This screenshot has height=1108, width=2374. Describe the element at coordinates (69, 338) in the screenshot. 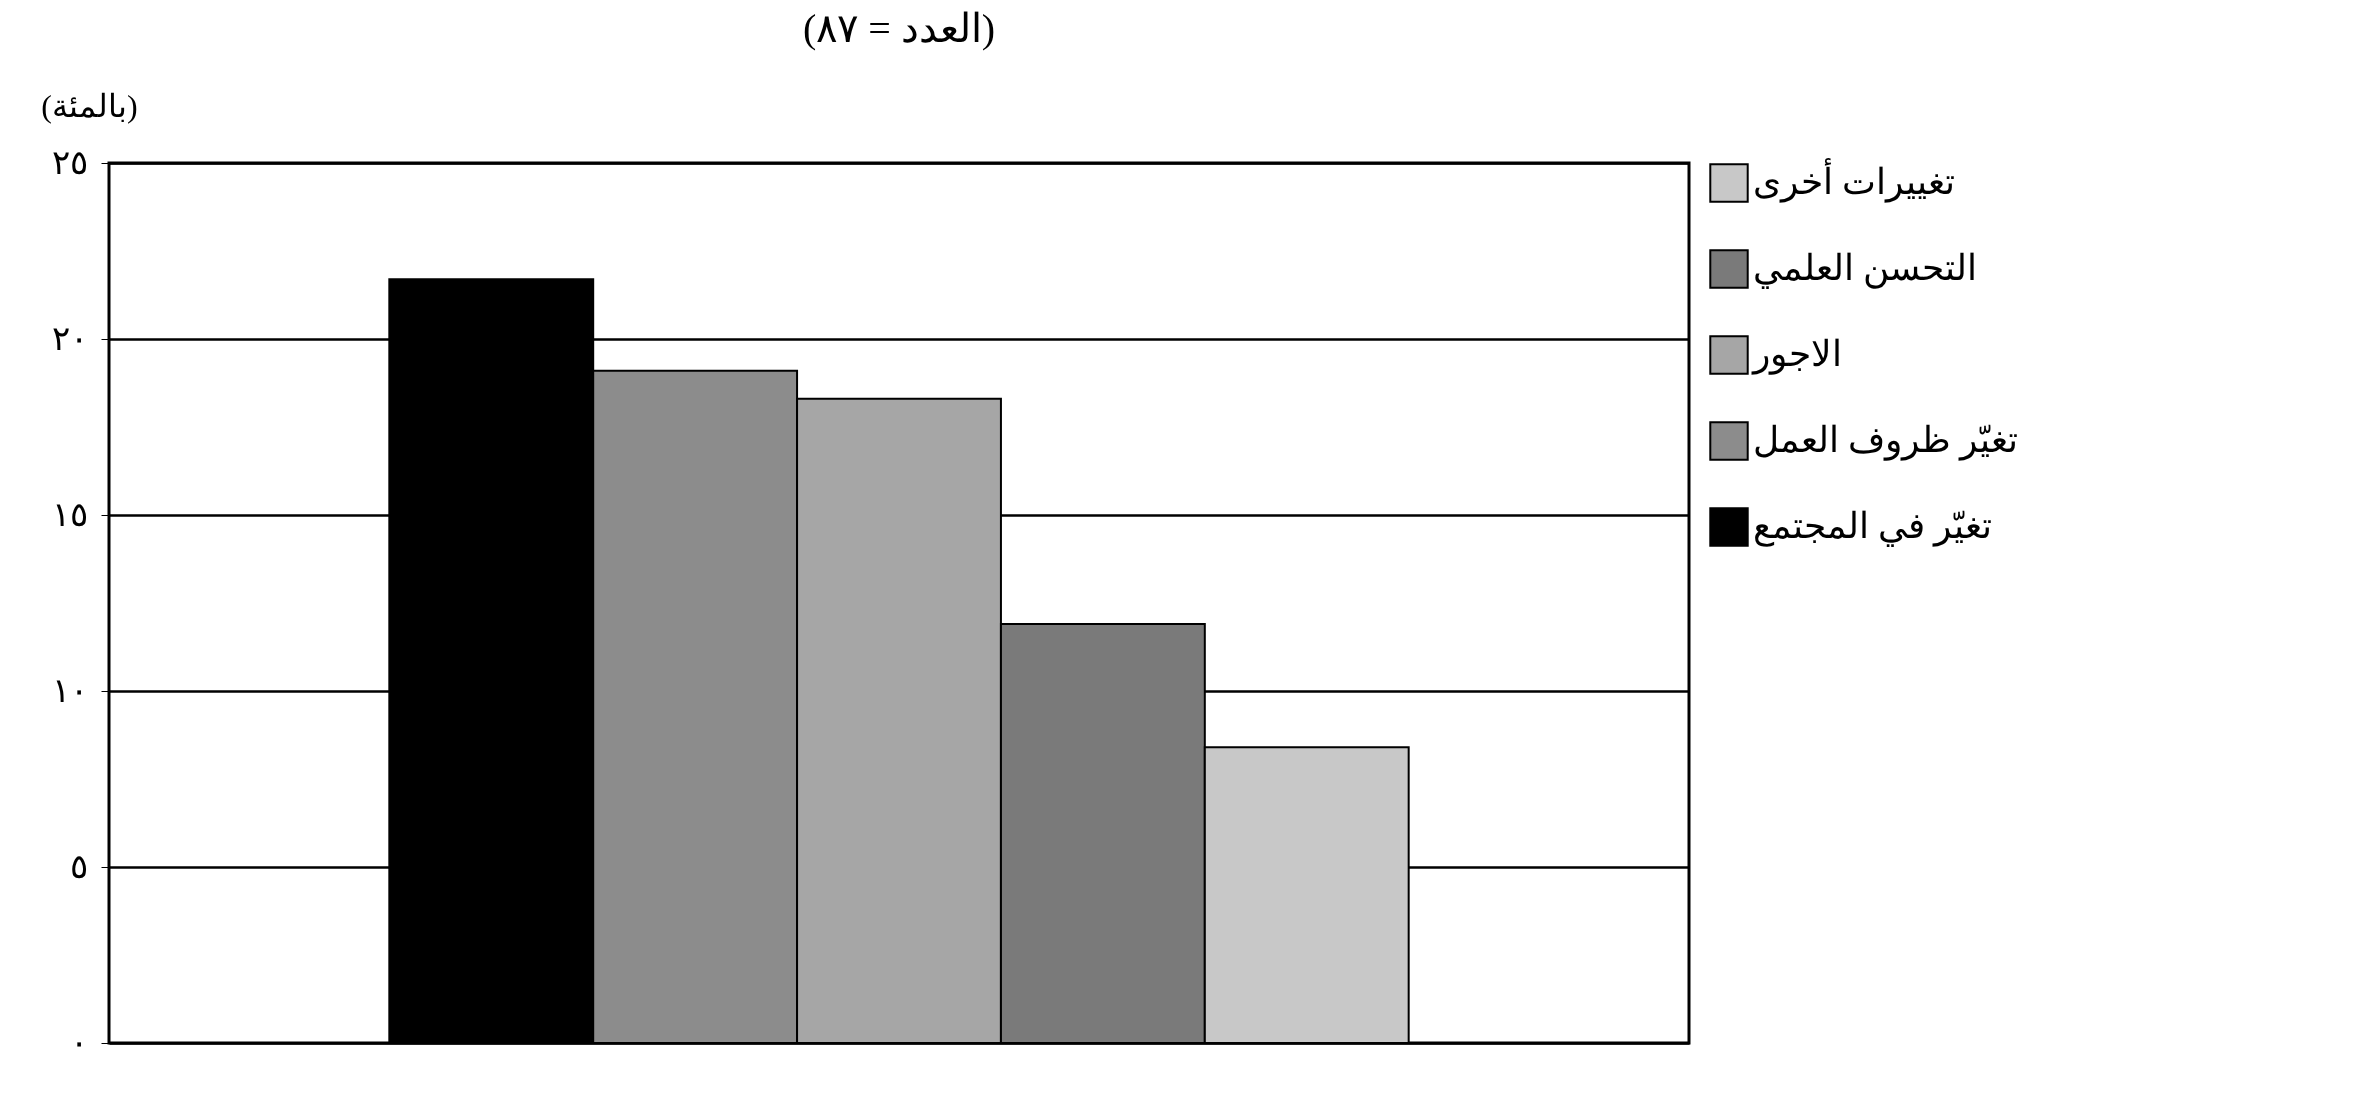

I see `y-tick-label: ٢٠` at that location.